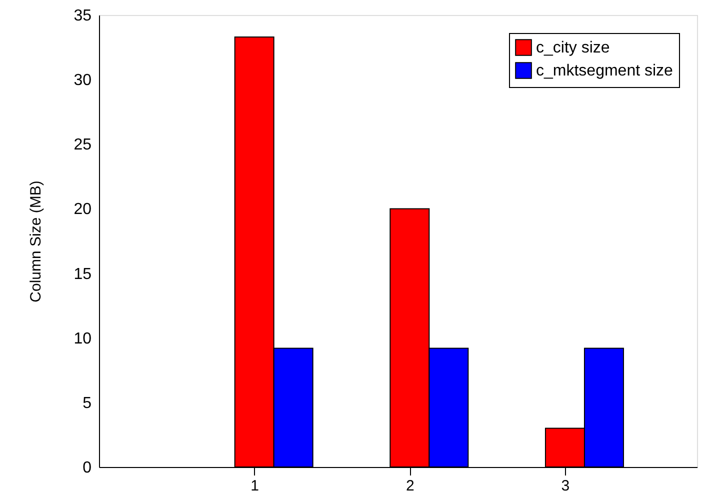 Image resolution: width=706 pixels, height=503 pixels. I want to click on y-tick-label: 35, so click(83, 16).